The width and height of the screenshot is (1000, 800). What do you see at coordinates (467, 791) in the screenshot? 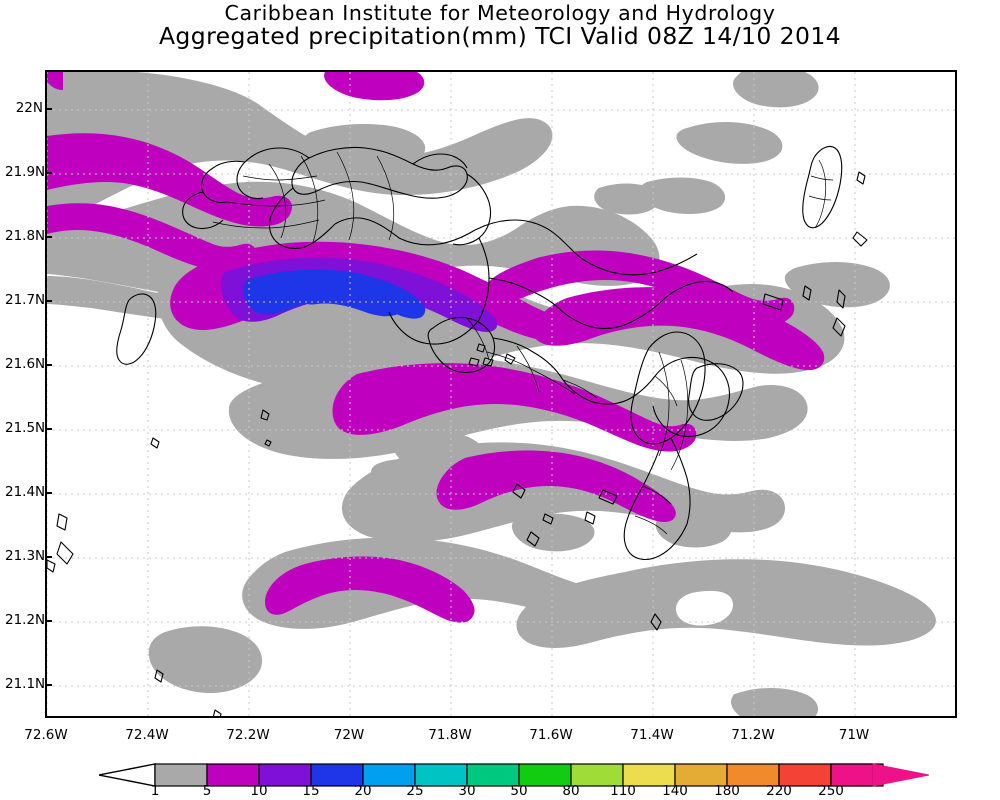
I see `colorbar-tick-label: 30` at bounding box center [467, 791].